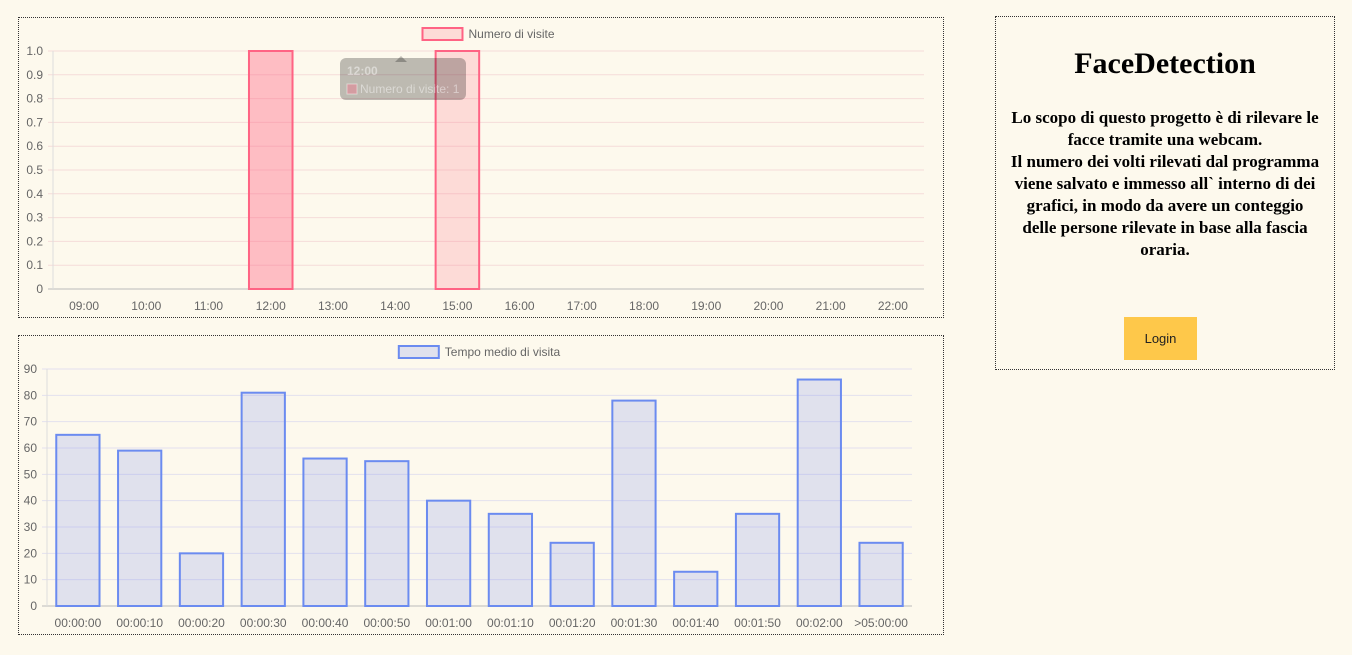 The image size is (1352, 655). Describe the element at coordinates (31, 553) in the screenshot. I see `y-tick-label: 20` at that location.